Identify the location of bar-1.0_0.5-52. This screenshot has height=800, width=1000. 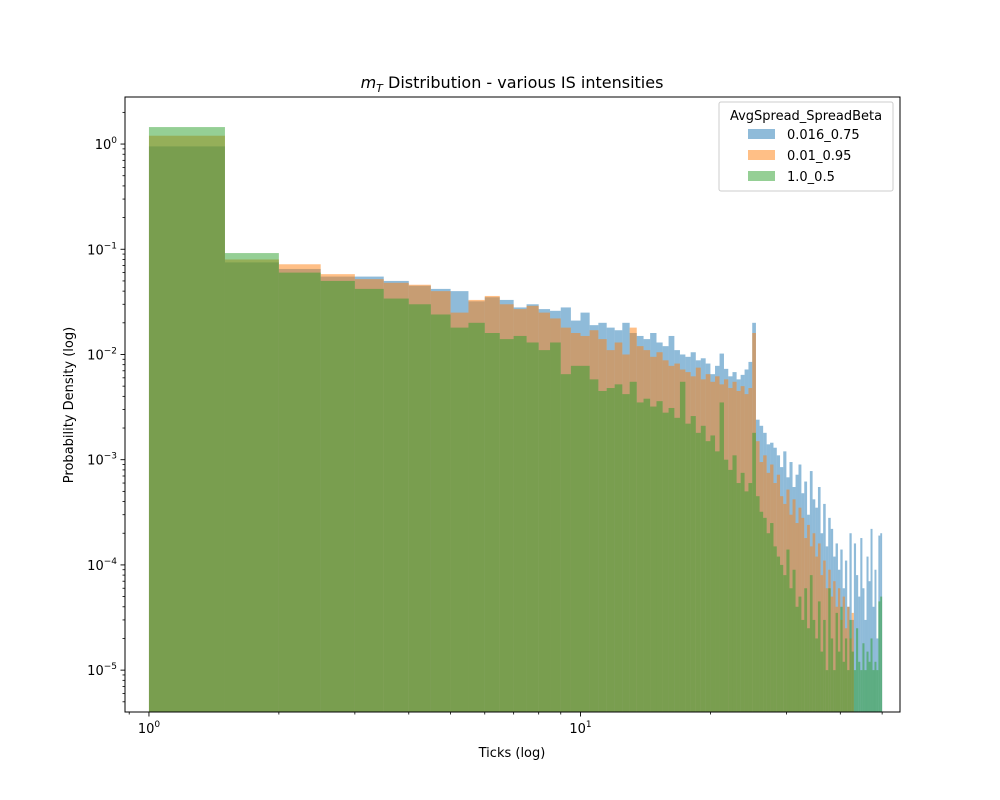
(768, 622).